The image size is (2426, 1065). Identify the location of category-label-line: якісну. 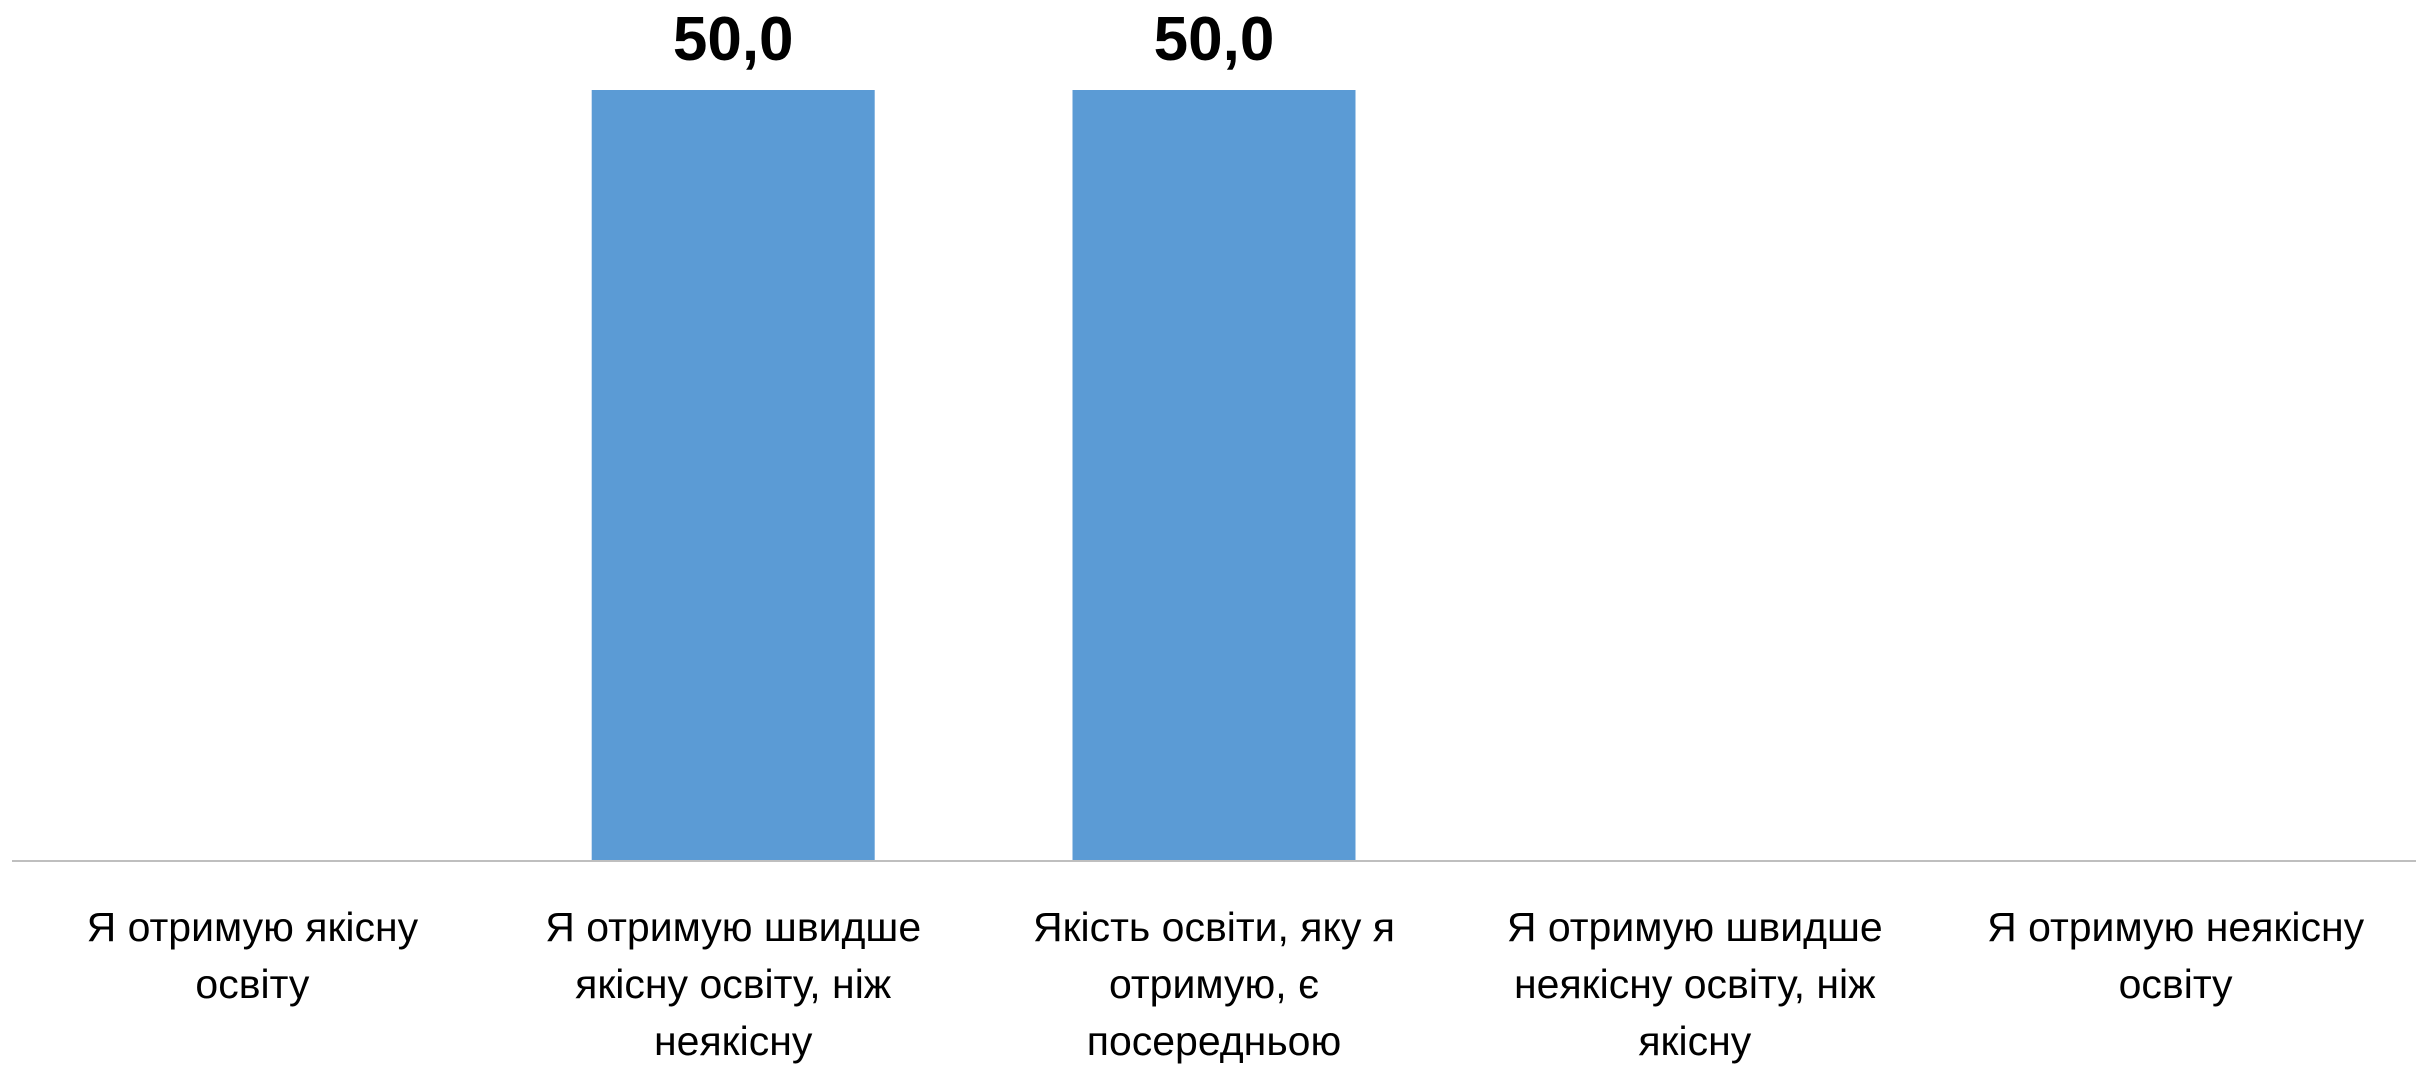
(1694, 1041).